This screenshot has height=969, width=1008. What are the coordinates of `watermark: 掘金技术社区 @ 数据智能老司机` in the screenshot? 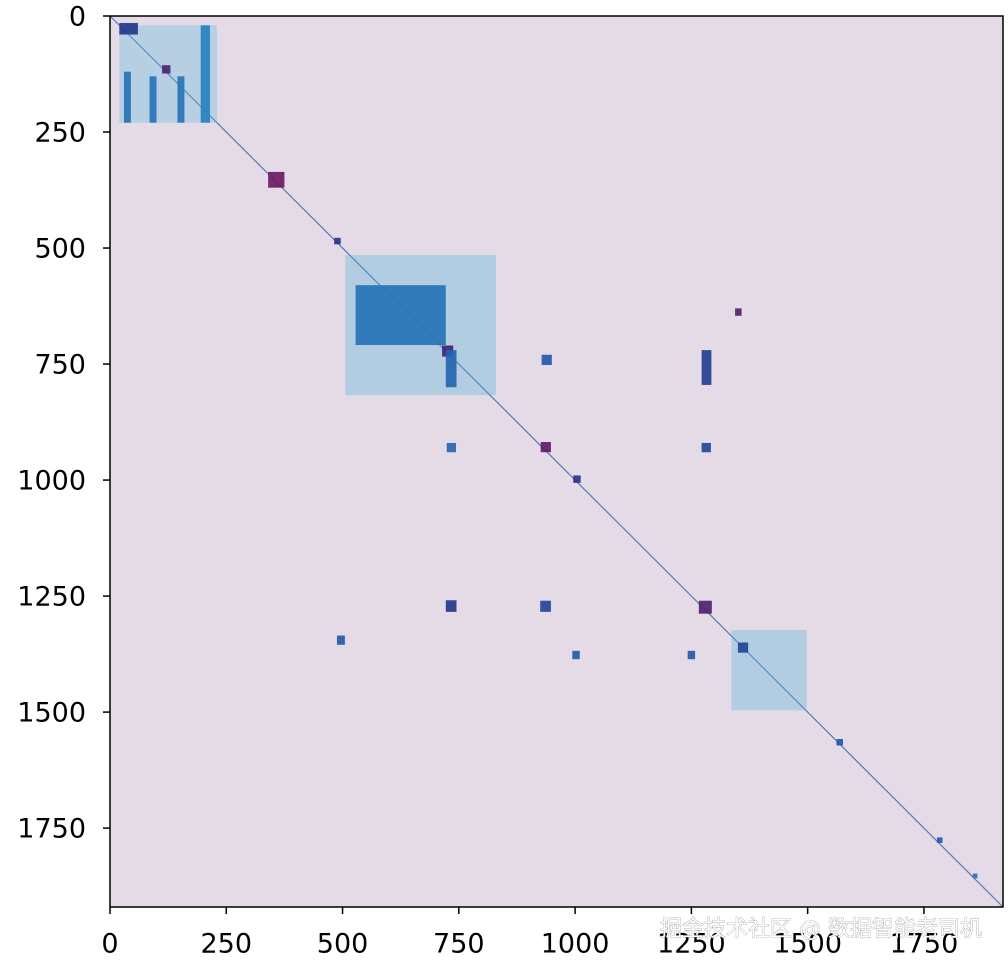 It's located at (821, 929).